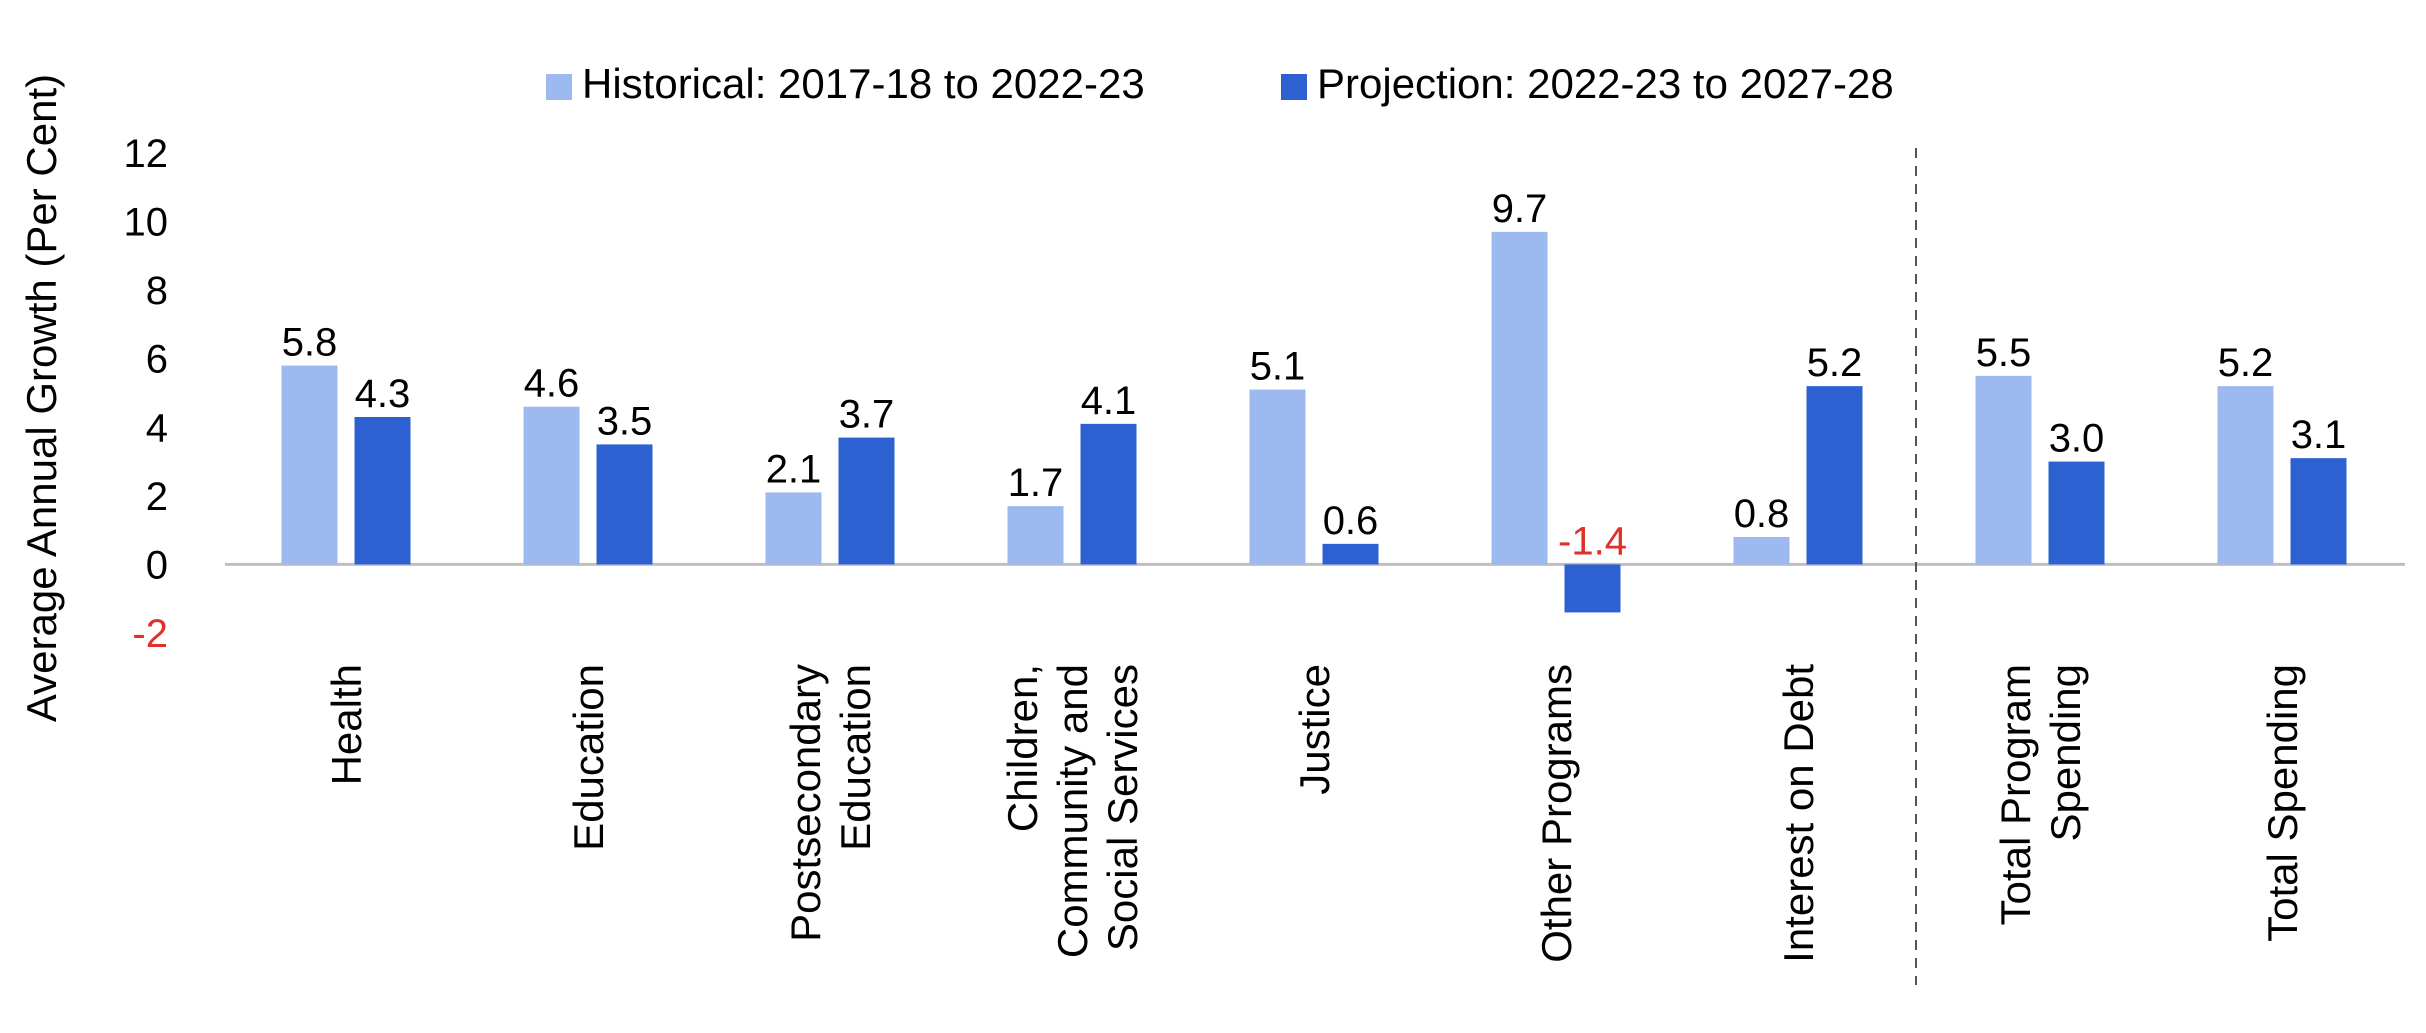 This screenshot has height=1033, width=2426. I want to click on data-label: 3.7, so click(867, 415).